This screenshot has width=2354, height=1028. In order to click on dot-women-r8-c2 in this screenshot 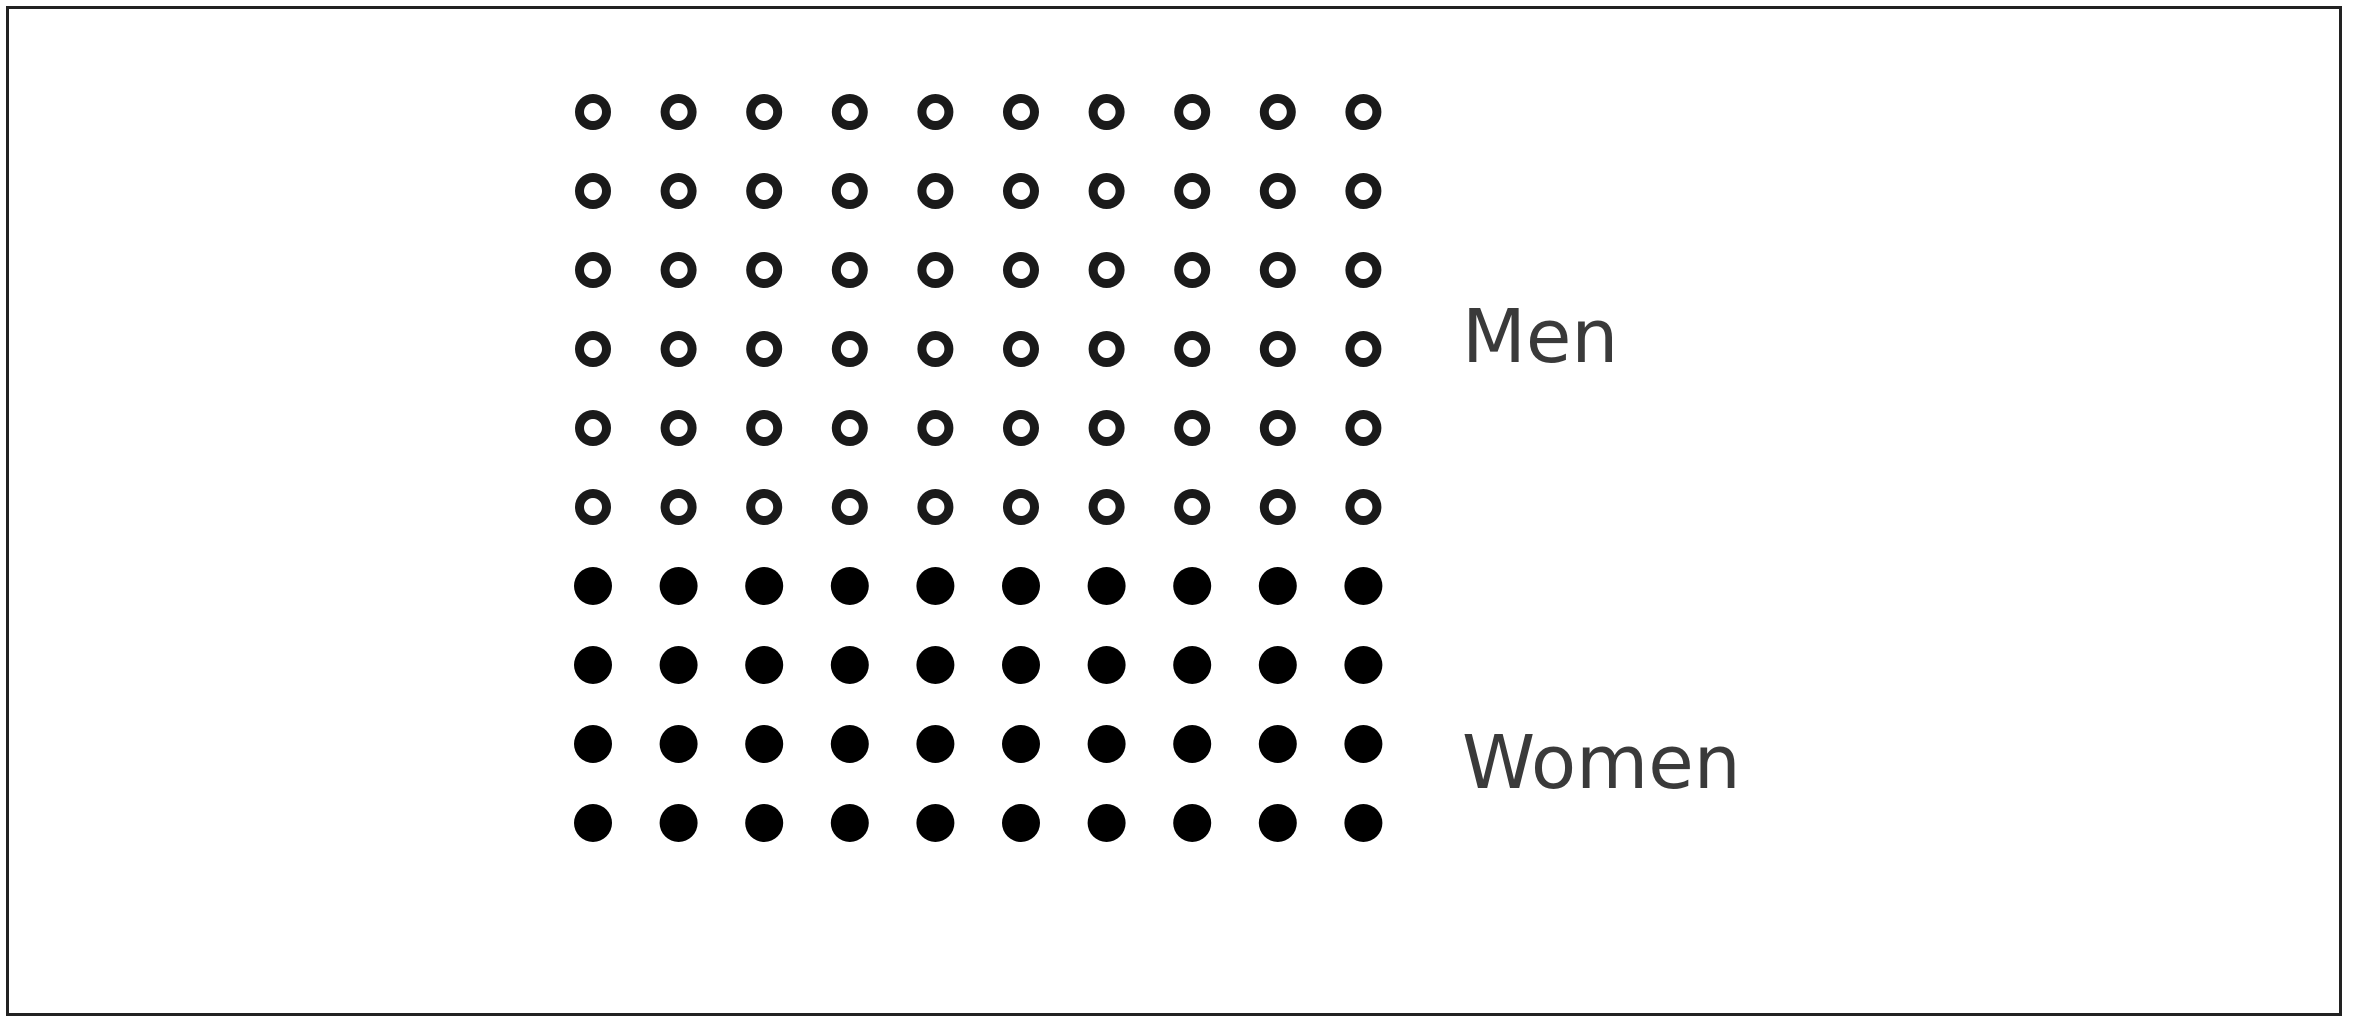, I will do `click(678, 665)`.